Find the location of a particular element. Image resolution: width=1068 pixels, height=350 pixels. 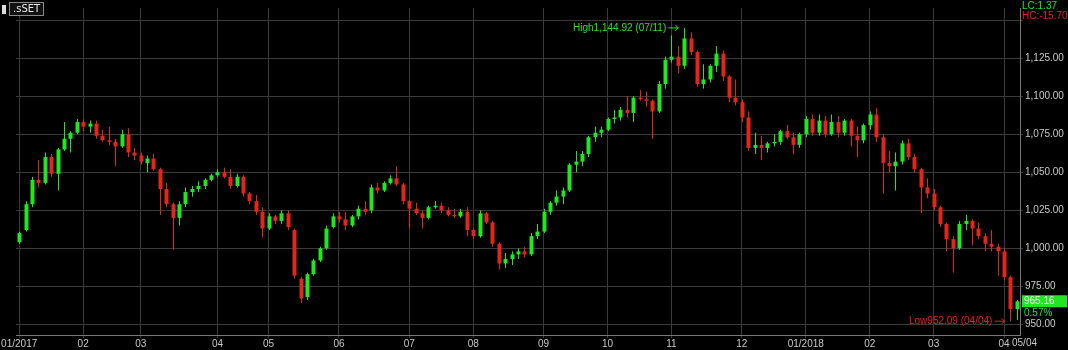

x-tick-label: 01/2017 is located at coordinates (19, 343).